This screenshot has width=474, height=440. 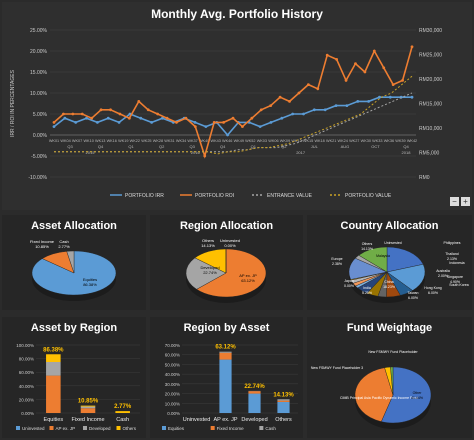 What do you see at coordinates (90, 284) in the screenshot?
I see `pie-data-label: 86.38%` at bounding box center [90, 284].